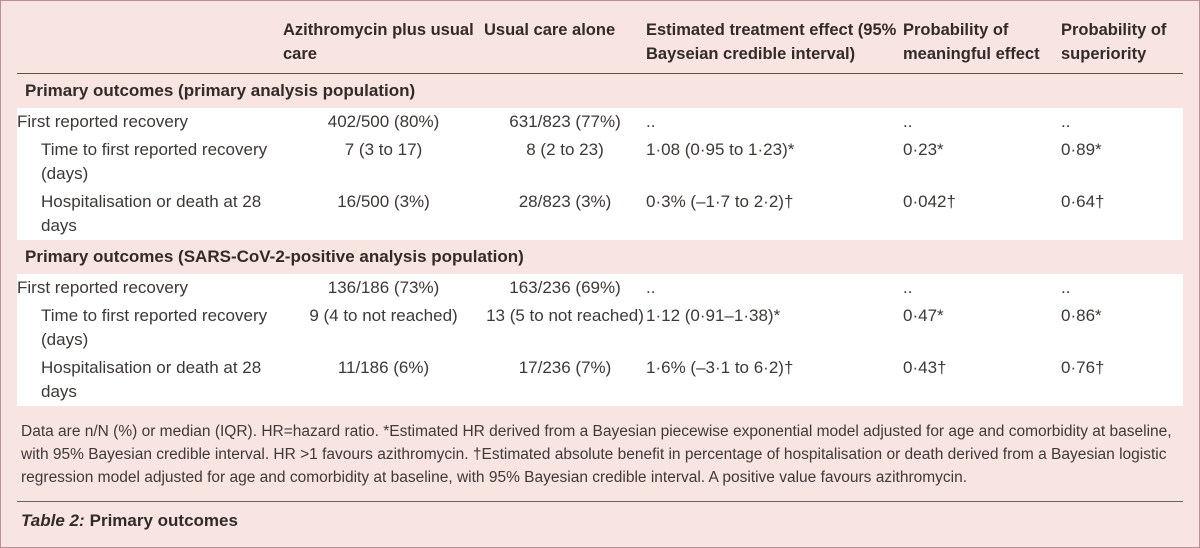  What do you see at coordinates (1122, 37) in the screenshot?
I see `column-header-prob-superiority: Probability of superiority` at bounding box center [1122, 37].